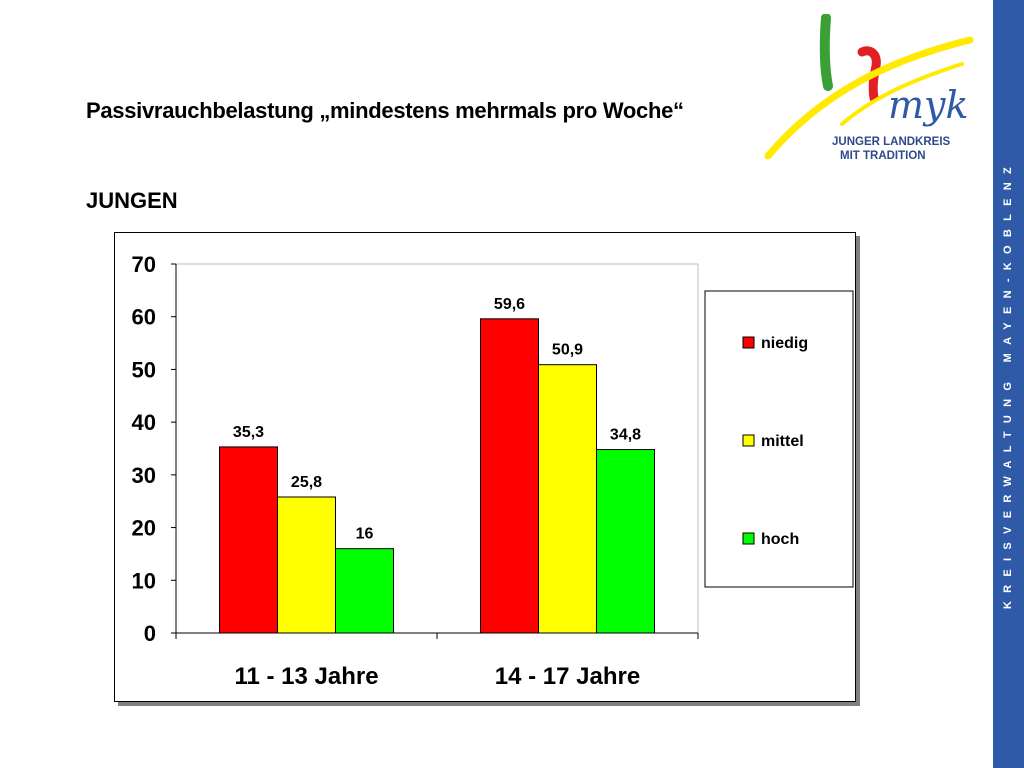 The height and width of the screenshot is (768, 1024). I want to click on y-tick-label: 0, so click(150, 633).